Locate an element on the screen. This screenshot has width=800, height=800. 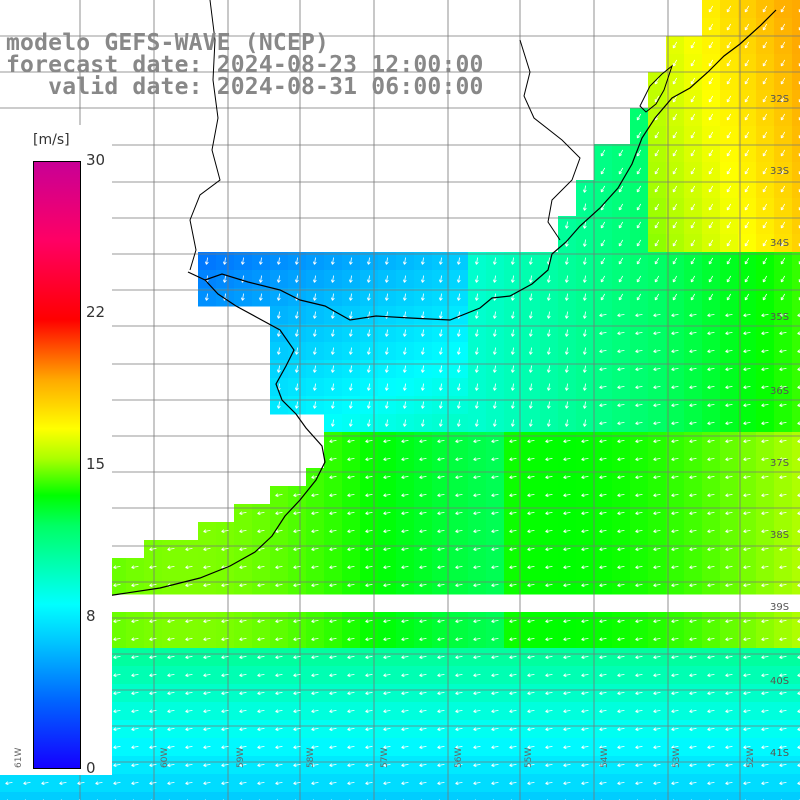
latitude-label: 39S is located at coordinates (780, 607).